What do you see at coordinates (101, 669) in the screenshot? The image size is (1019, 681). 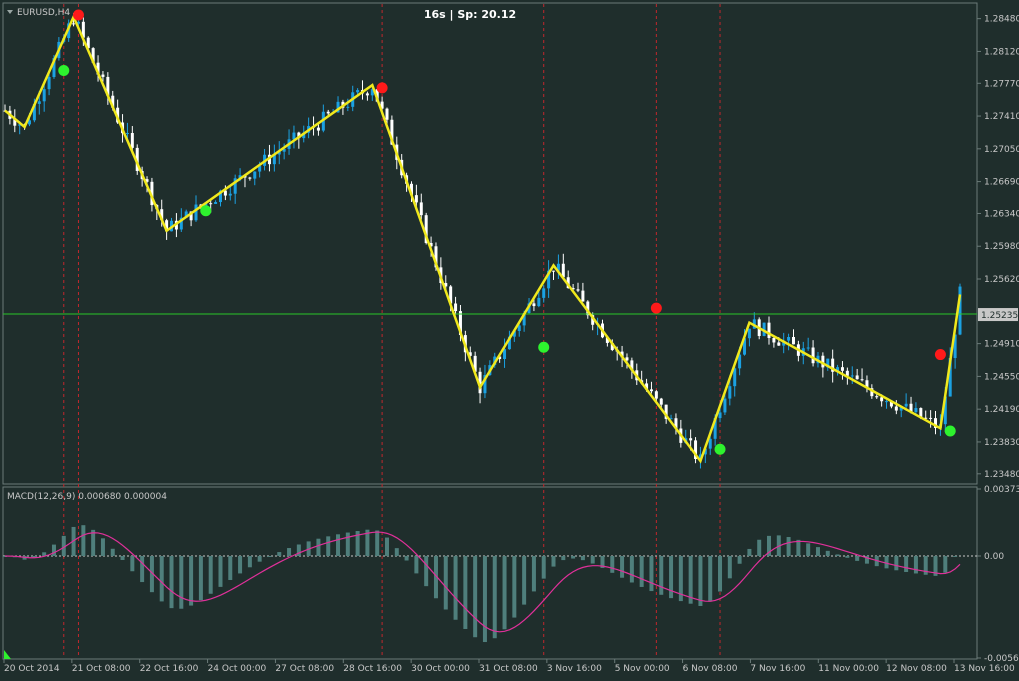 I see `time-tick-label: 21 Oct 08:00` at bounding box center [101, 669].